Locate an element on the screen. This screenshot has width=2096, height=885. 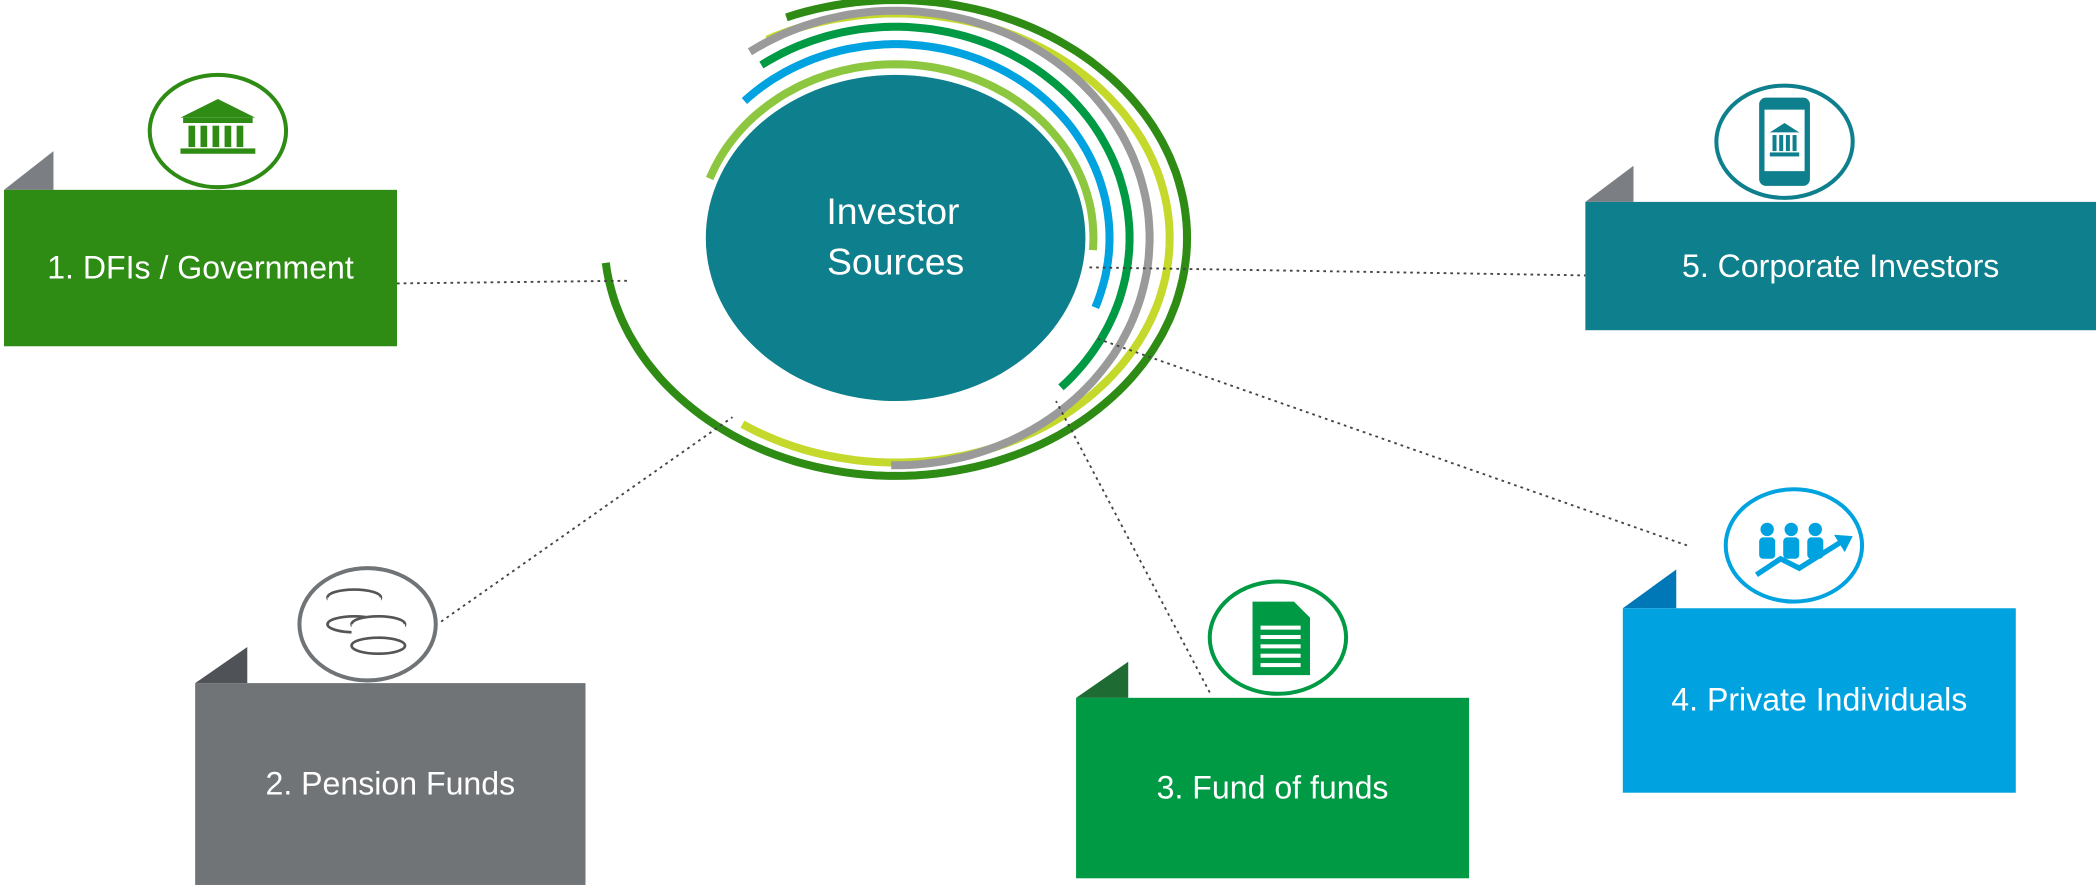
bank-icon is located at coordinates (218, 126).